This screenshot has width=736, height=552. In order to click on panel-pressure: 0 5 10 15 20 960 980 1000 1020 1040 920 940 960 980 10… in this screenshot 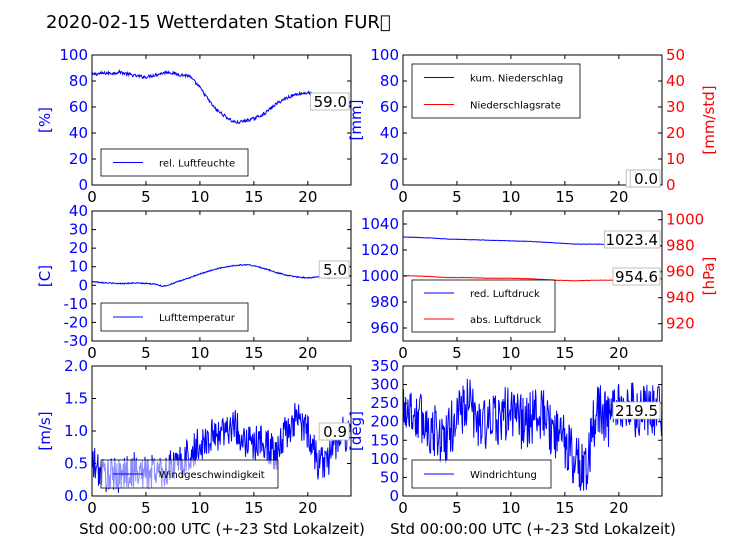, I will do `click(539, 286)`.